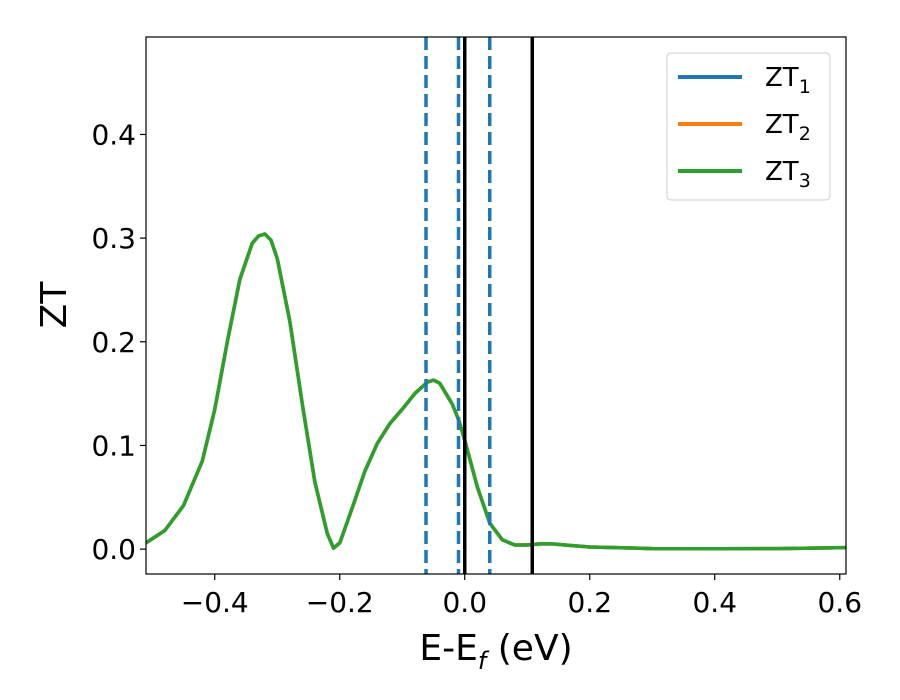  Describe the element at coordinates (113, 445) in the screenshot. I see `y-tick-label-1: 0.1` at that location.